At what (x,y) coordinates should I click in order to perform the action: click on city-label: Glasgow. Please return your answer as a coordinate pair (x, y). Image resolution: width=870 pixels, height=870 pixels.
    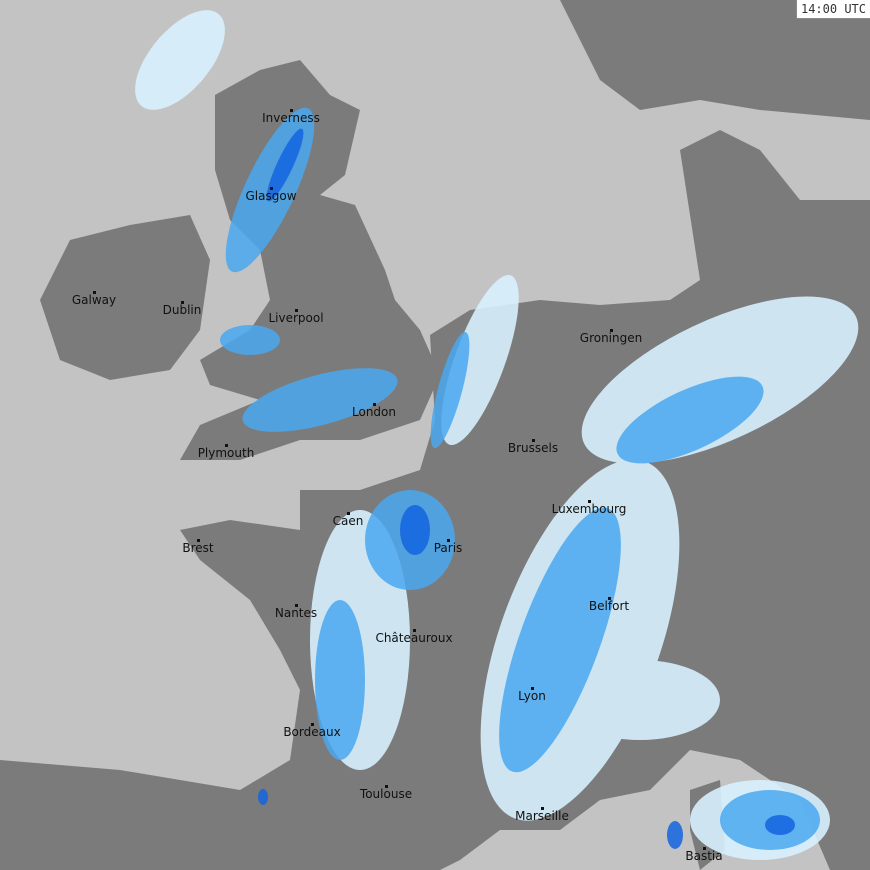
    Looking at the image, I should click on (271, 196).